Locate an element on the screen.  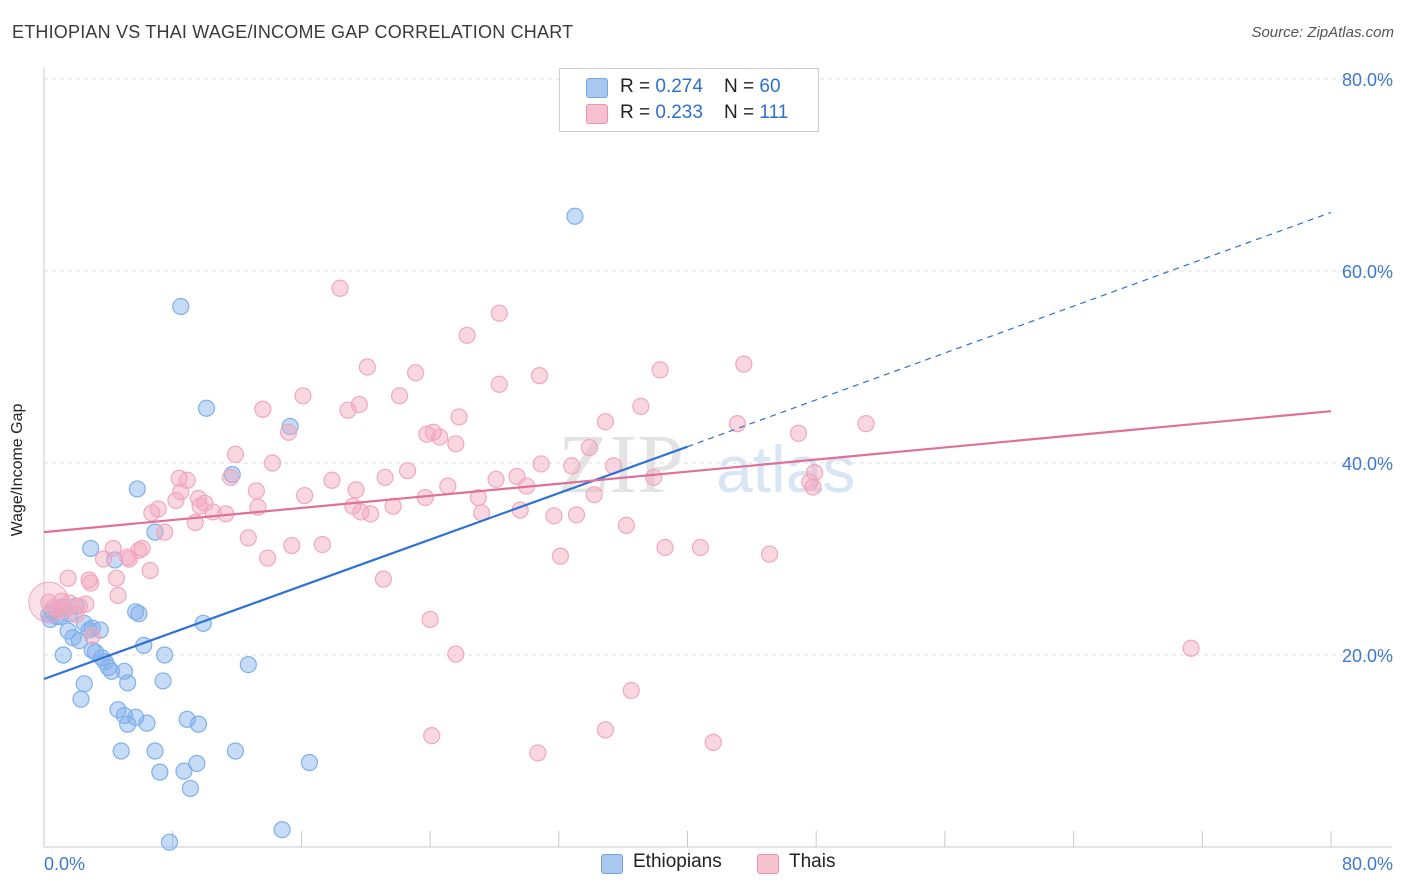
y-tick-label: 20.0% is located at coordinates (1367, 656).